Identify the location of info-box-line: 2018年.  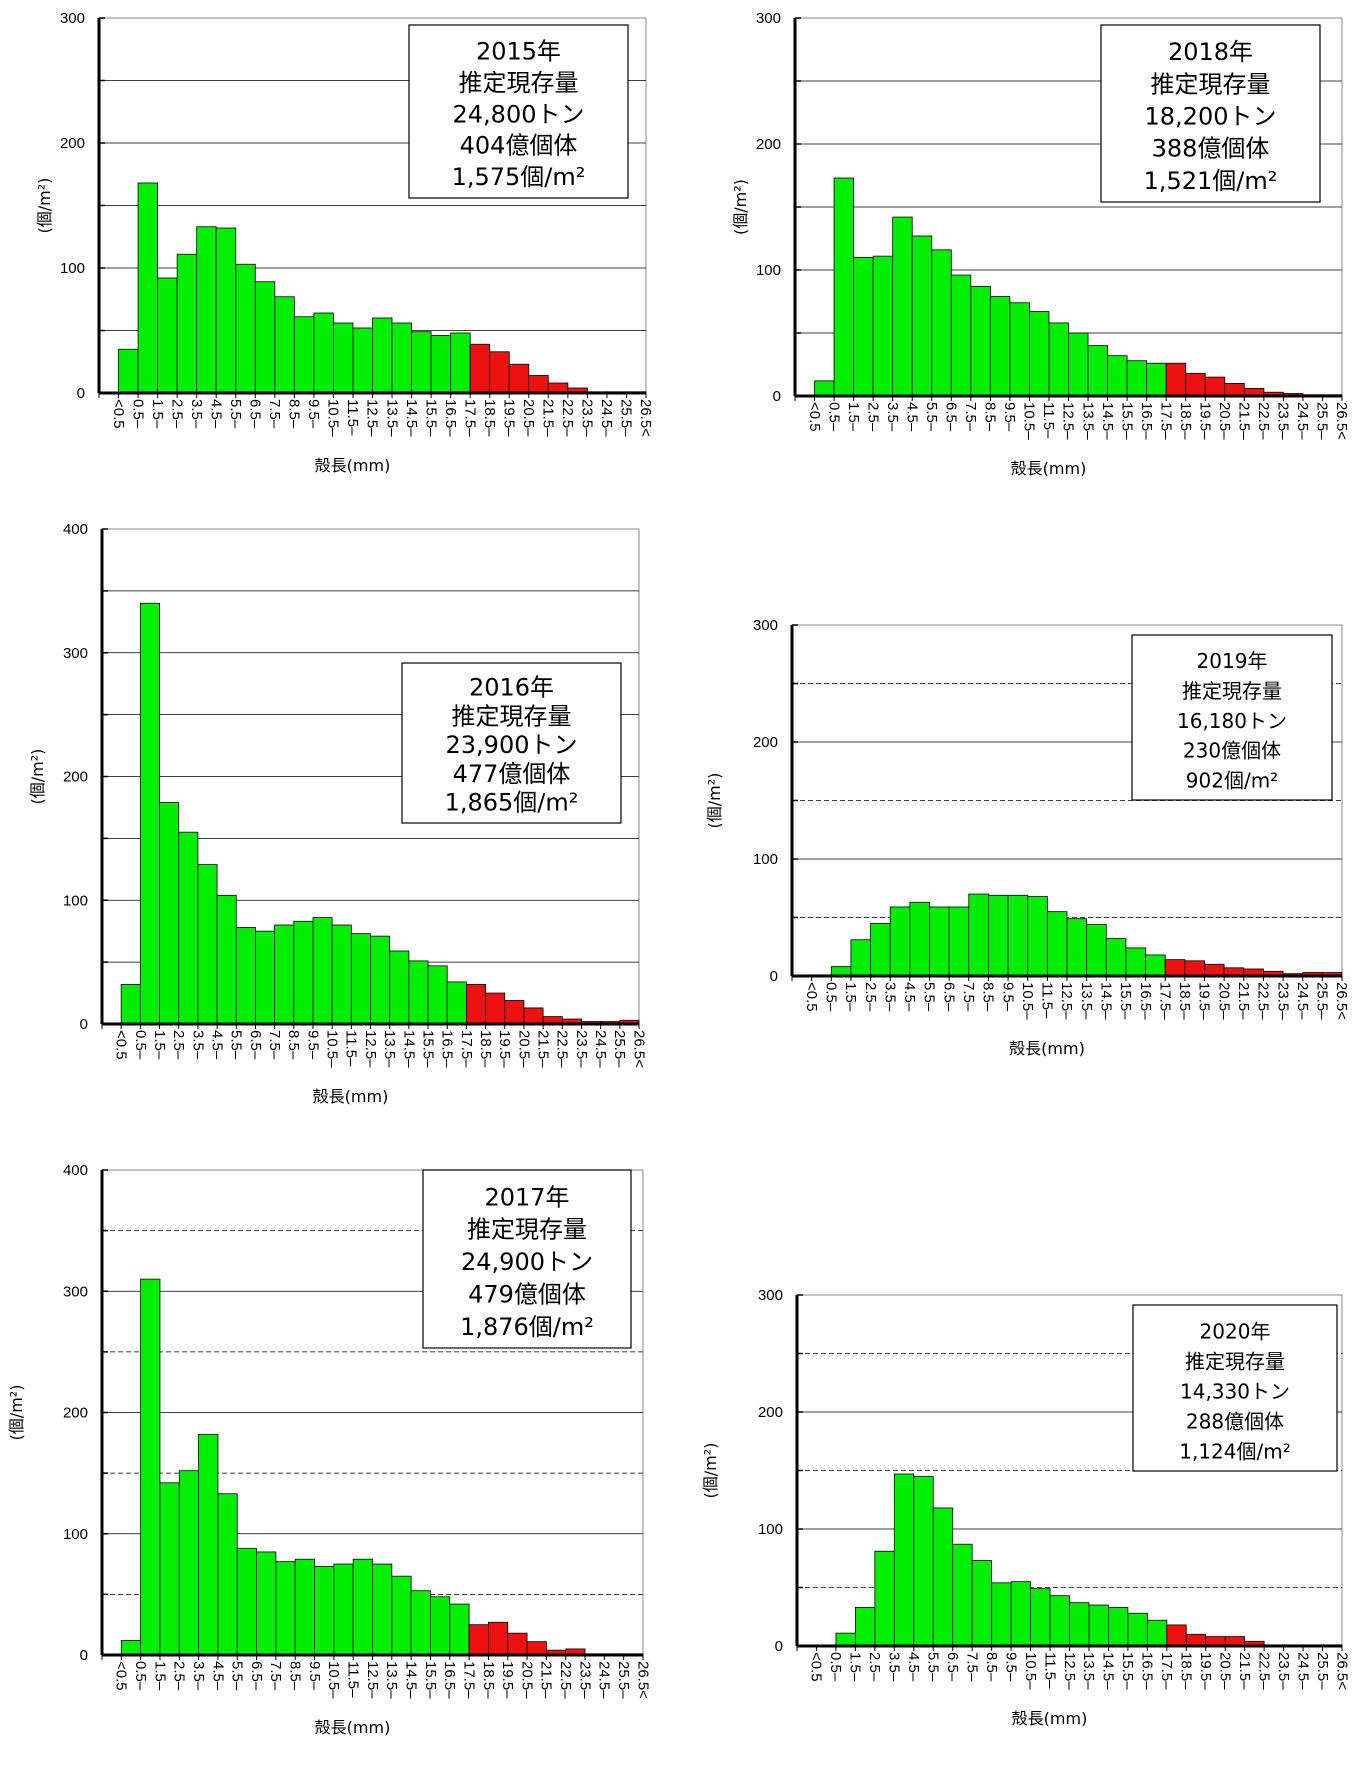
(1210, 52).